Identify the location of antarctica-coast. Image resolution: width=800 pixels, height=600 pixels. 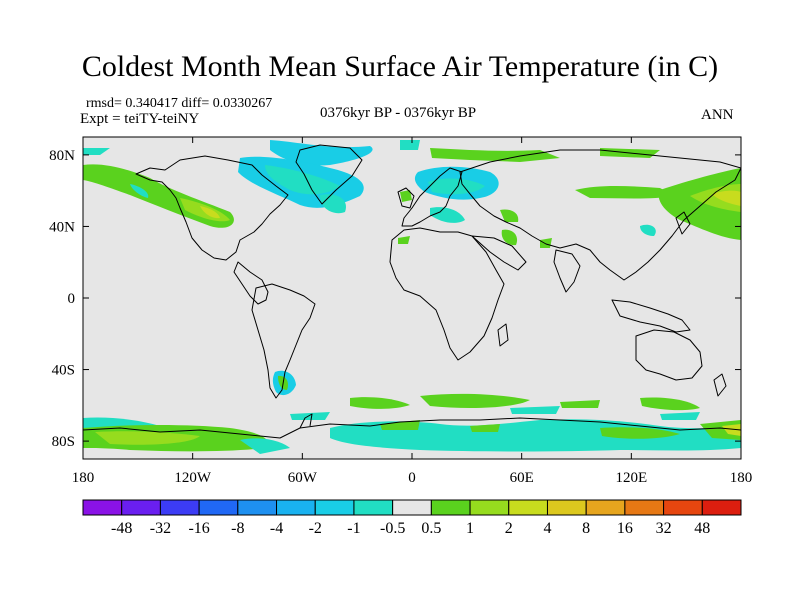
(412, 428).